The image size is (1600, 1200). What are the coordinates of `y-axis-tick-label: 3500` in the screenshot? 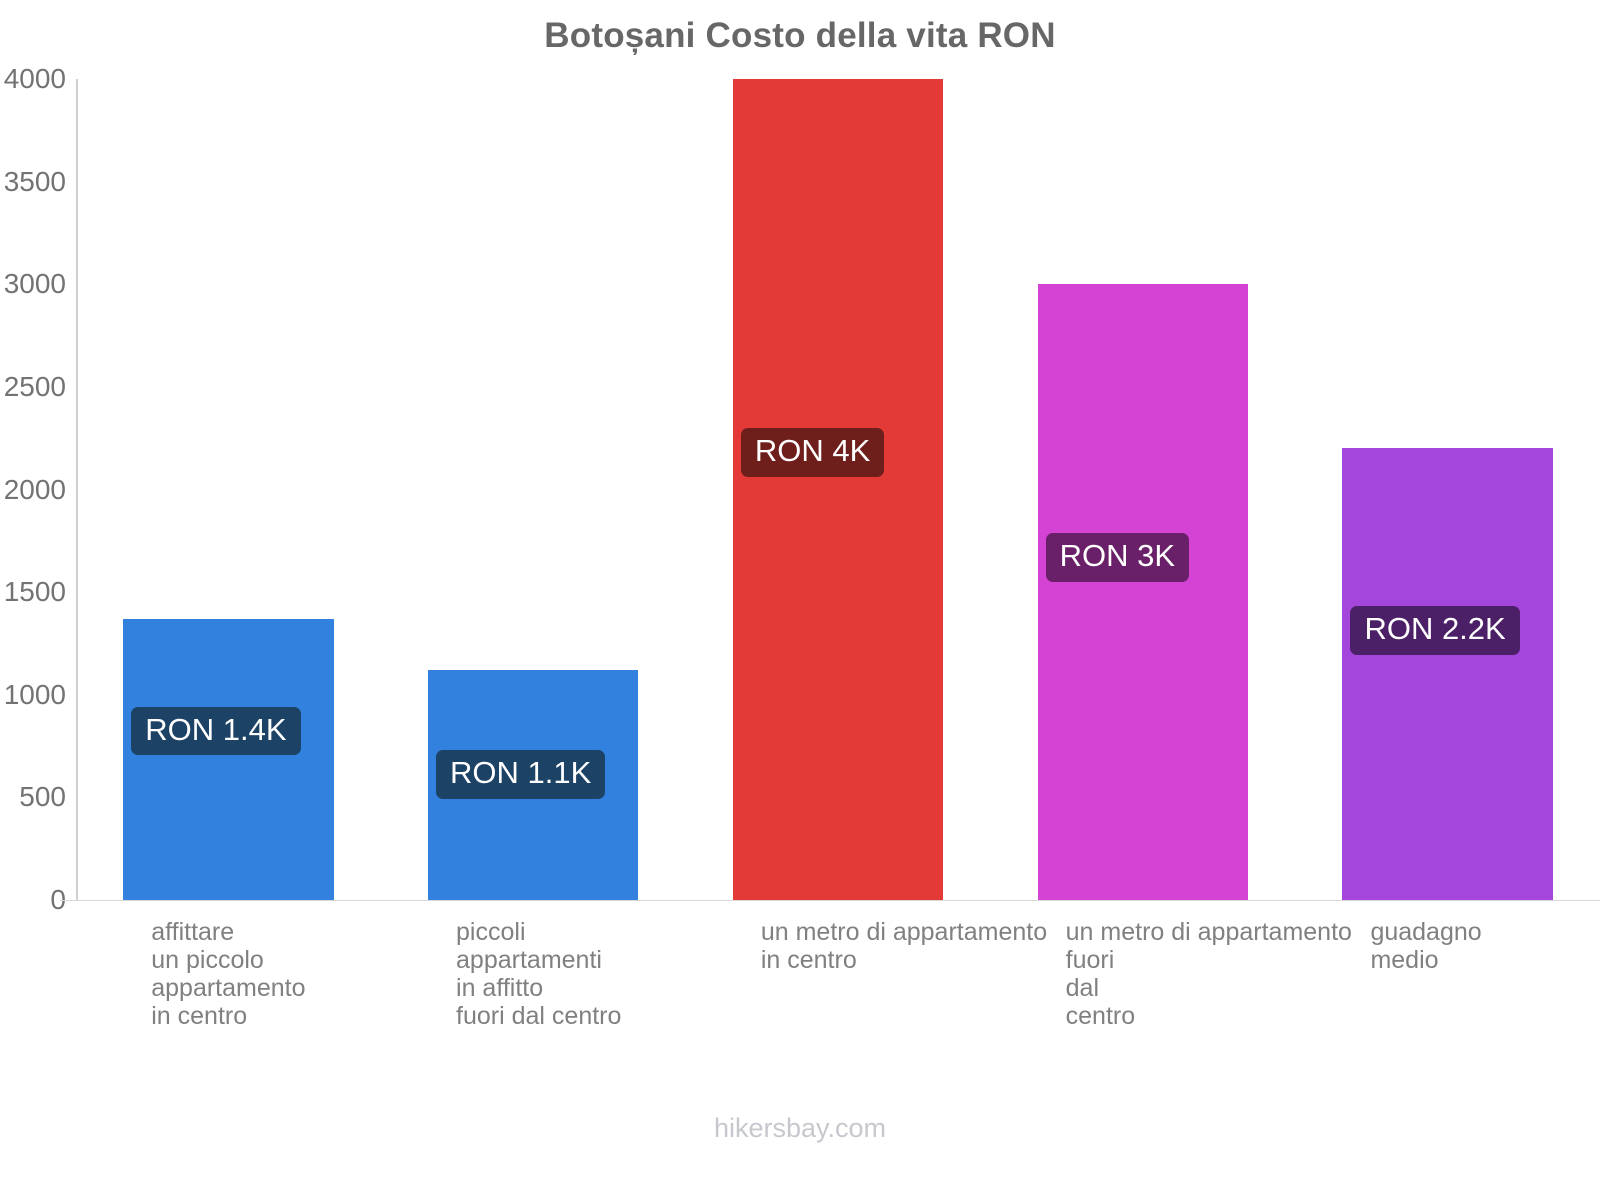 It's located at (34, 181).